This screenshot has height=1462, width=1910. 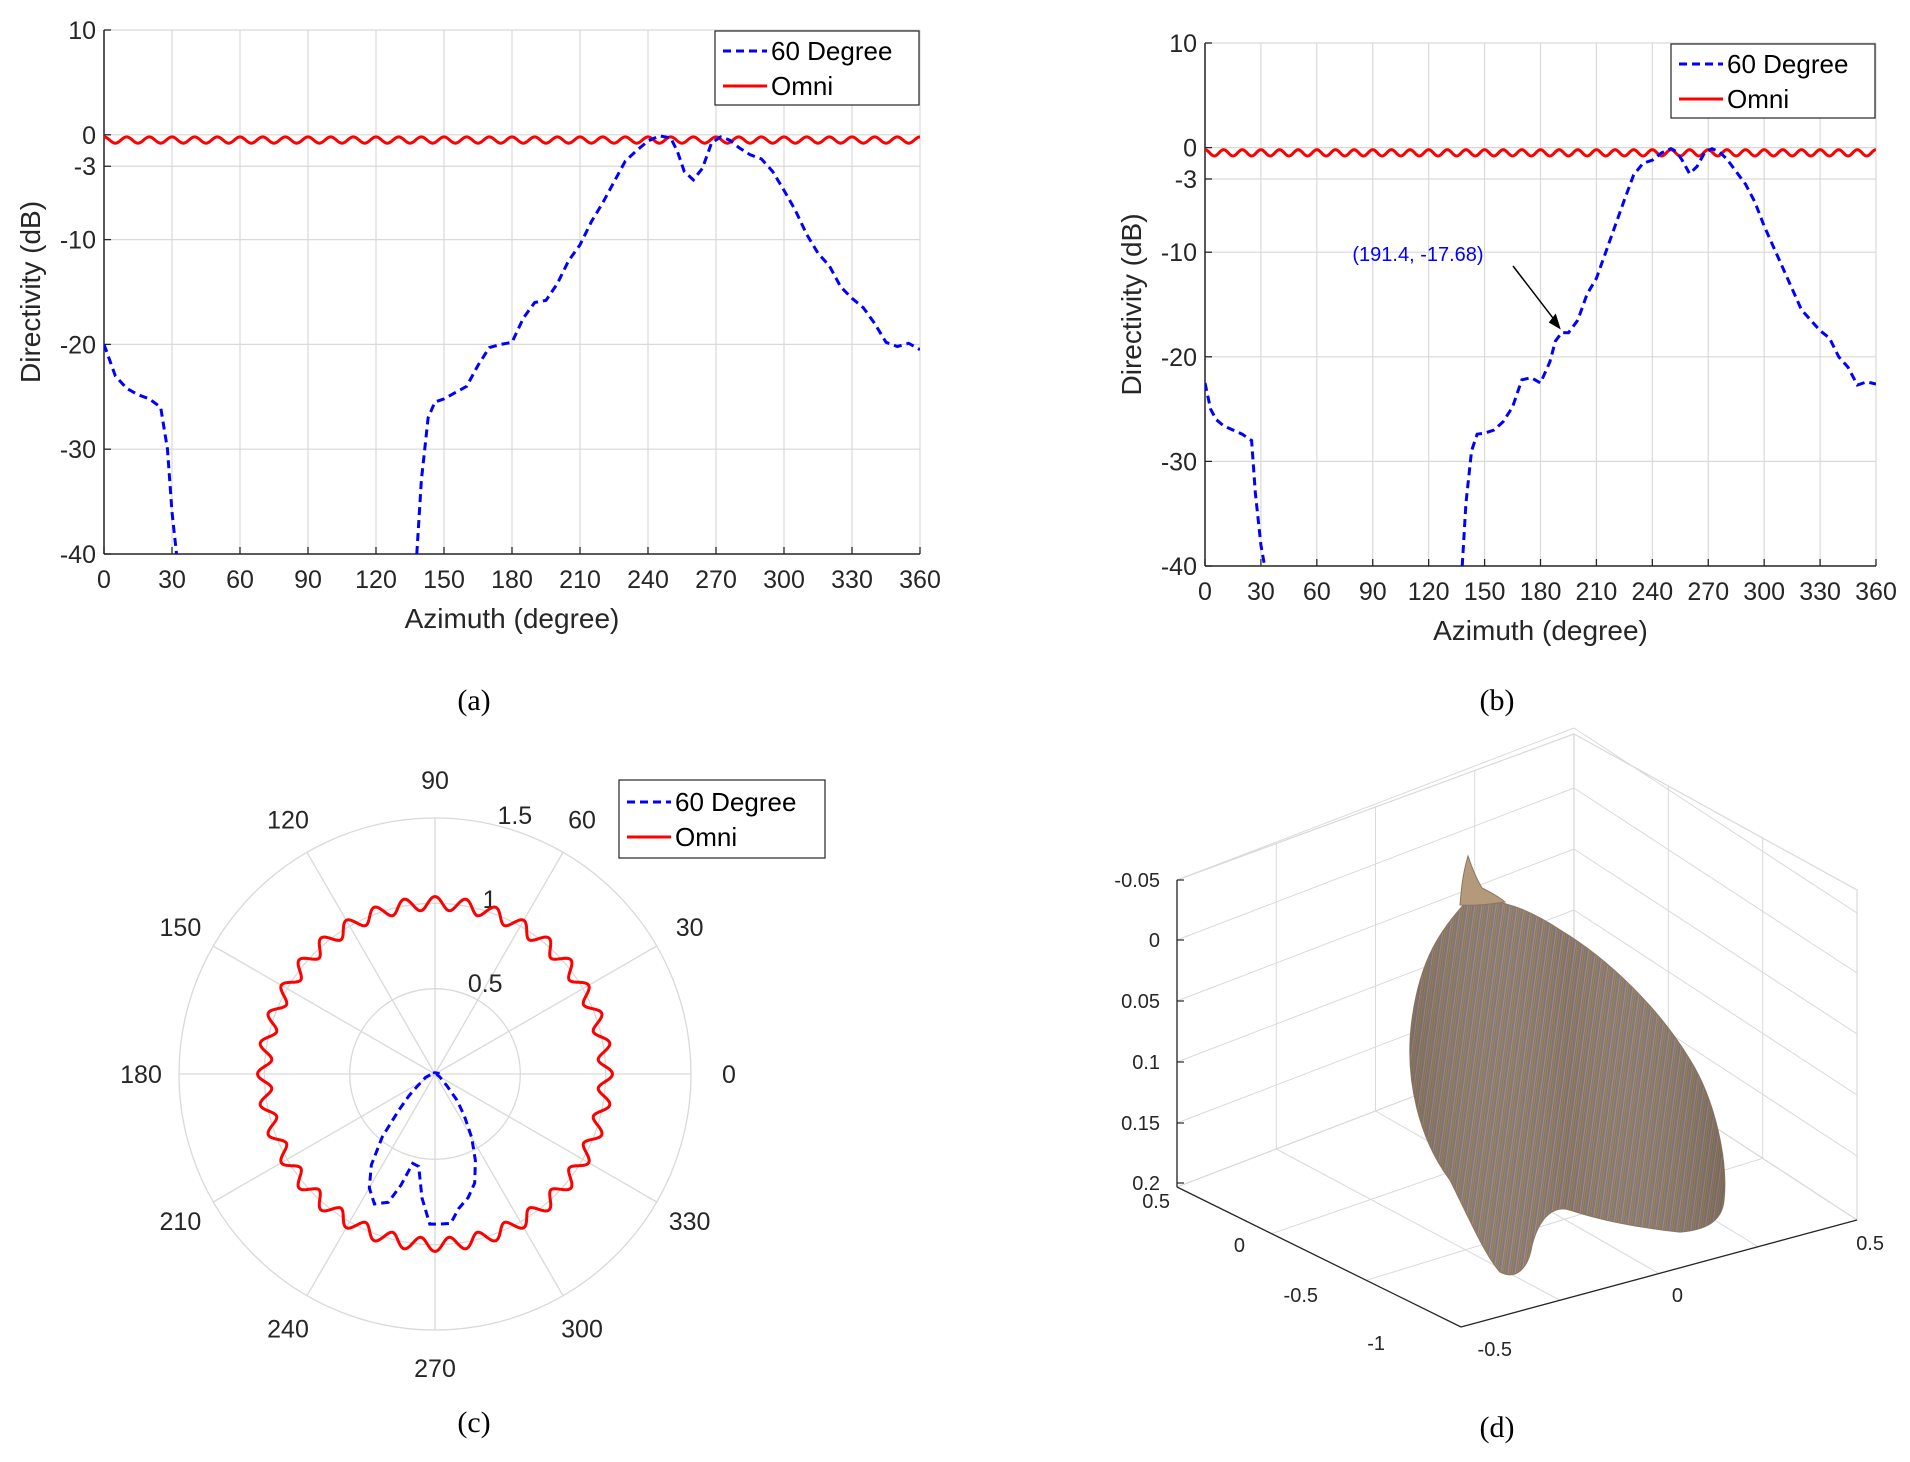 I want to click on polar-angle-label: 210, so click(x=181, y=1222).